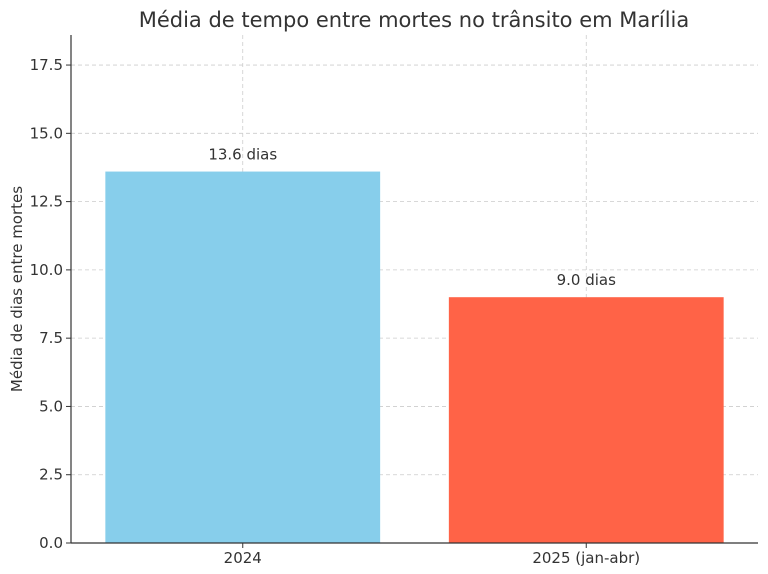 The image size is (768, 574). Describe the element at coordinates (243, 558) in the screenshot. I see `x-tick-label: 2024` at that location.